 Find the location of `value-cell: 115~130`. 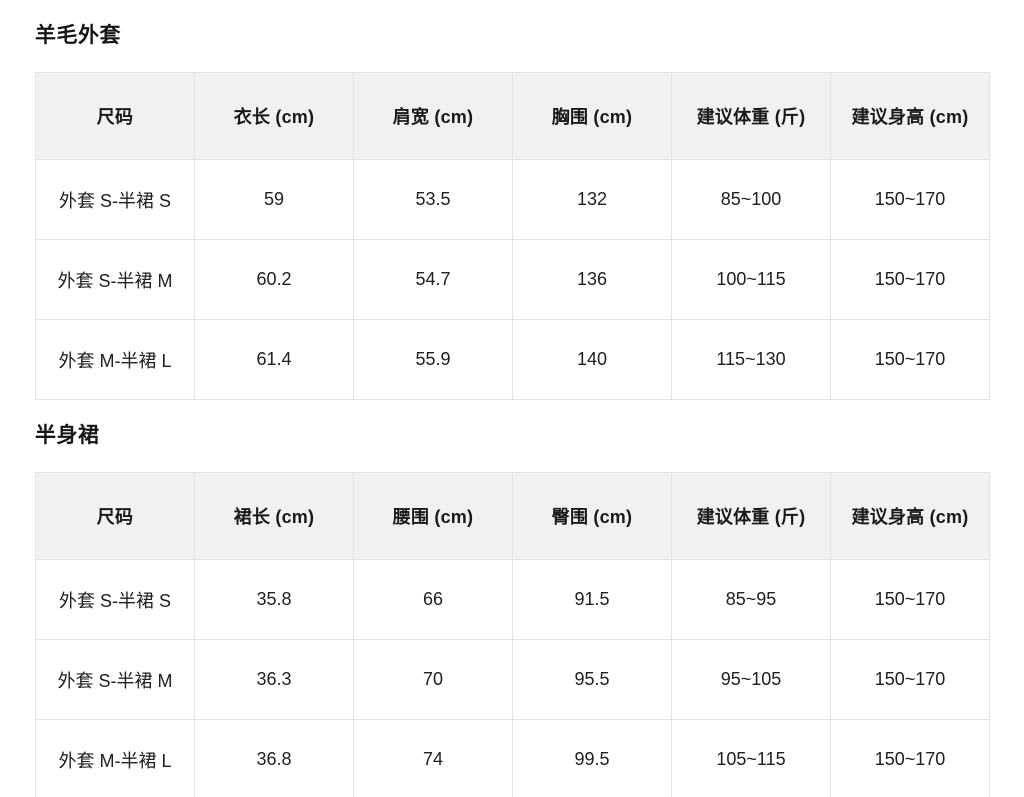

value-cell: 115~130 is located at coordinates (751, 359).